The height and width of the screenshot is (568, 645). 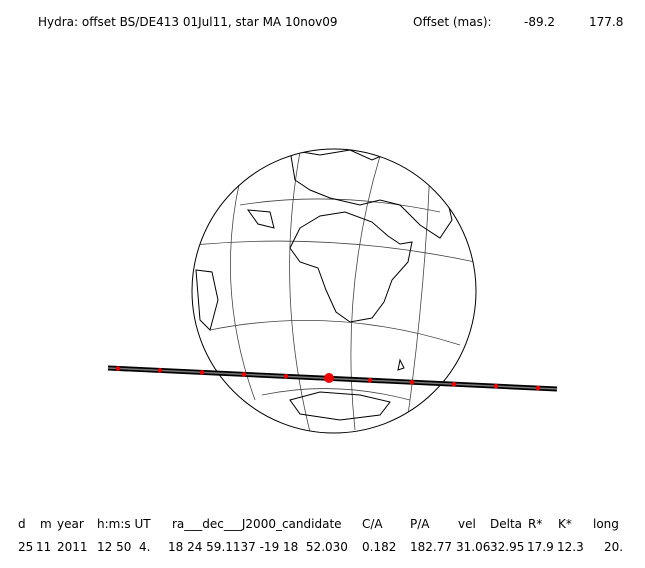 I want to click on shadow-track, so click(x=332, y=378).